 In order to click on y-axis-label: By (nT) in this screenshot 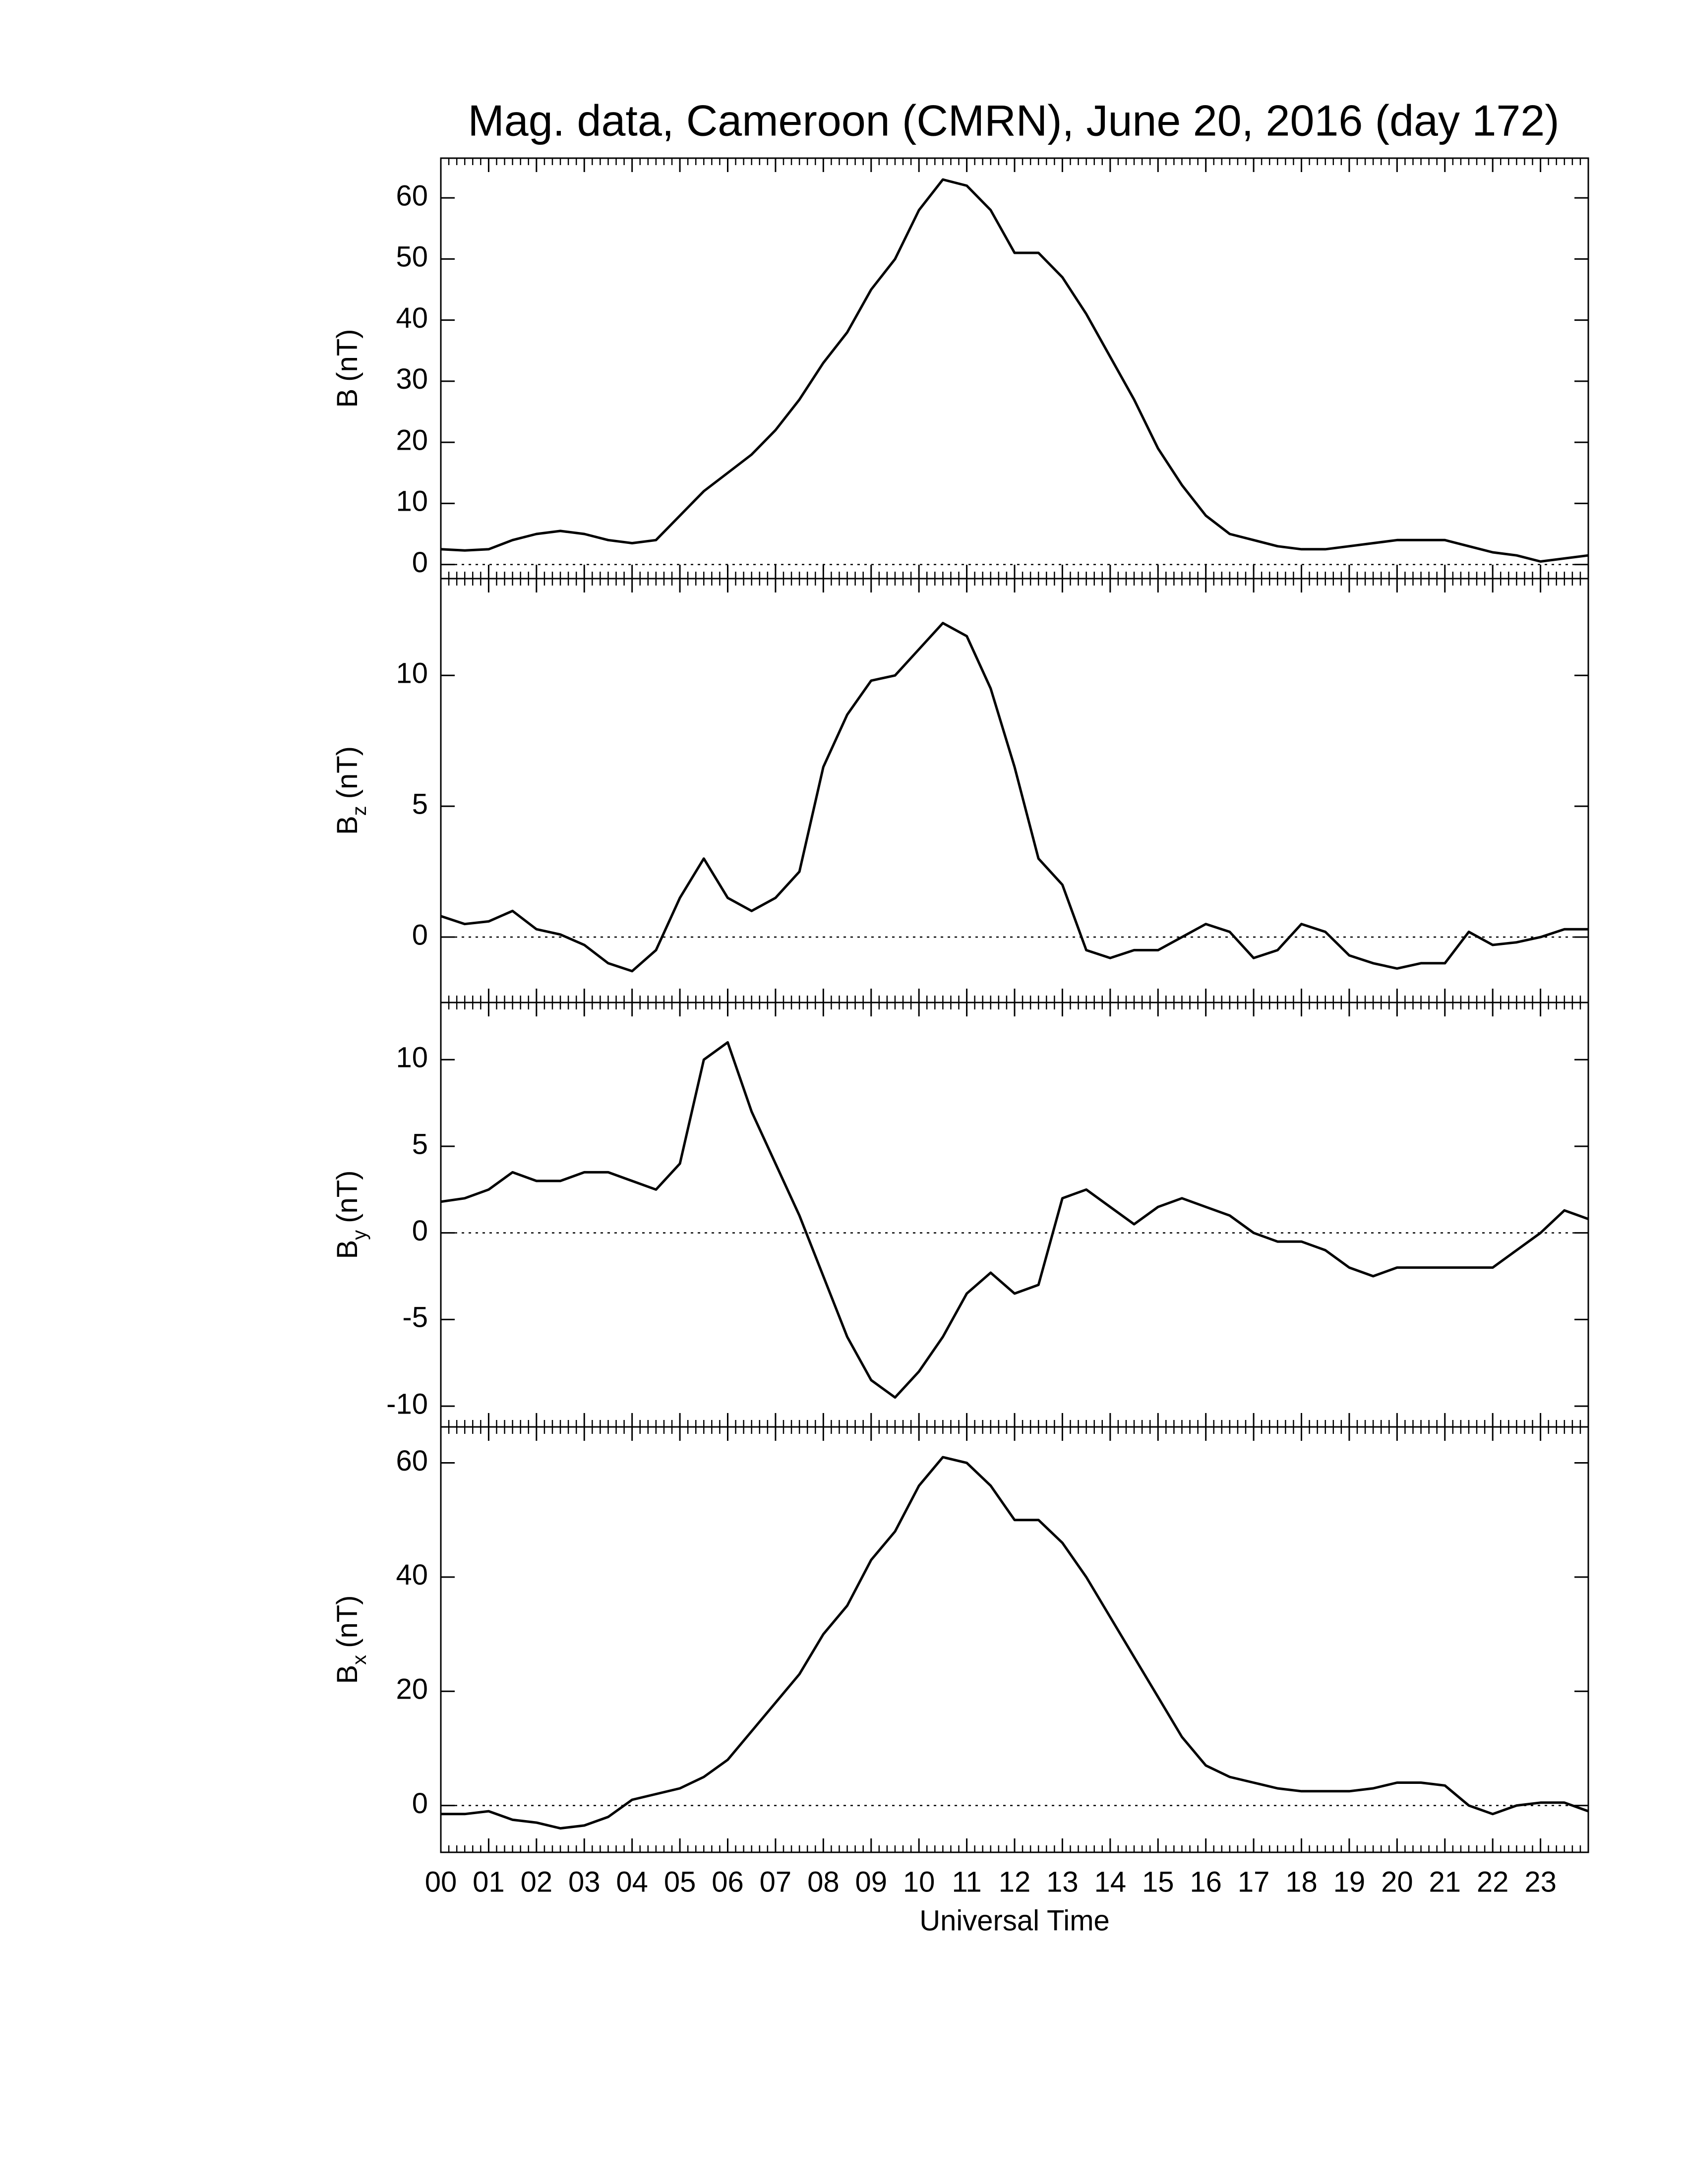, I will do `click(350, 1214)`.